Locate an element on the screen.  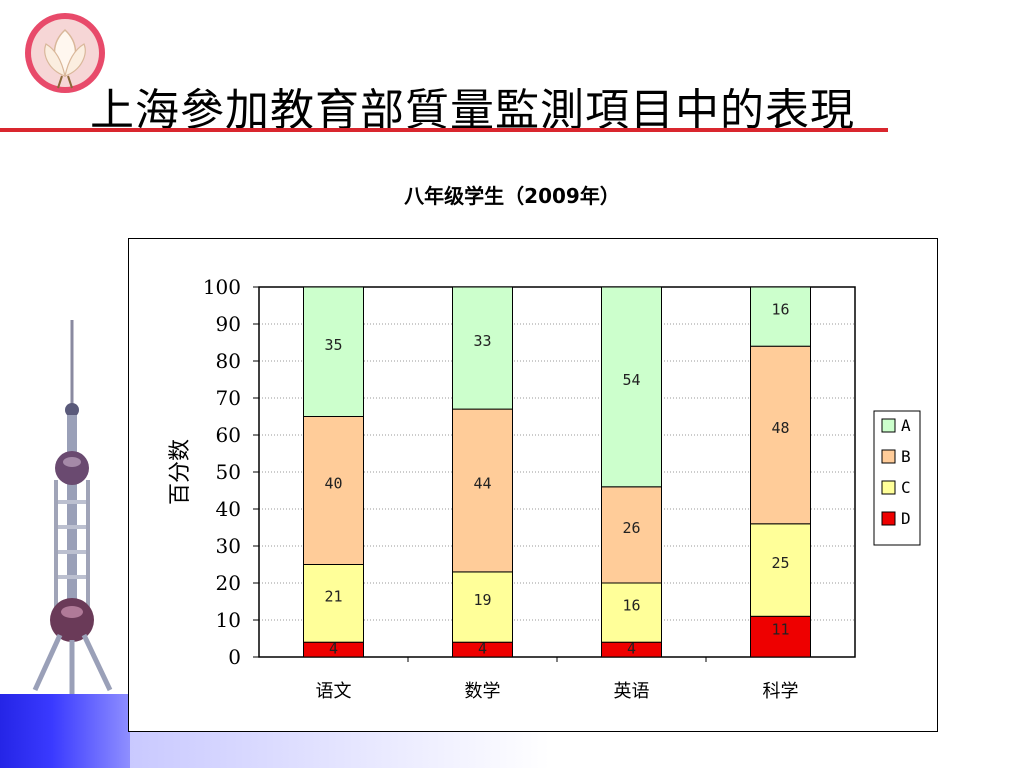
data-label: 25 is located at coordinates (780, 563).